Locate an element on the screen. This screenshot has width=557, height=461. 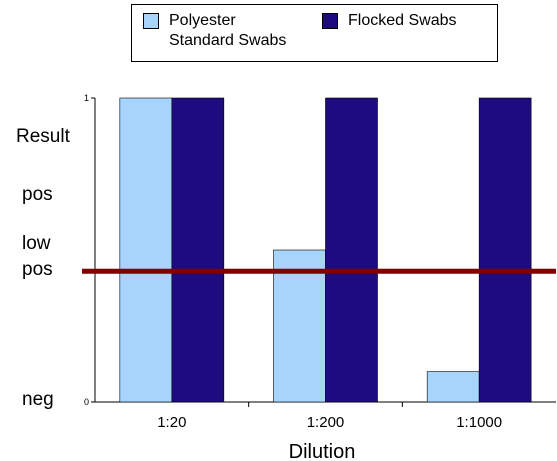
y-category-label: Result is located at coordinates (43, 136).